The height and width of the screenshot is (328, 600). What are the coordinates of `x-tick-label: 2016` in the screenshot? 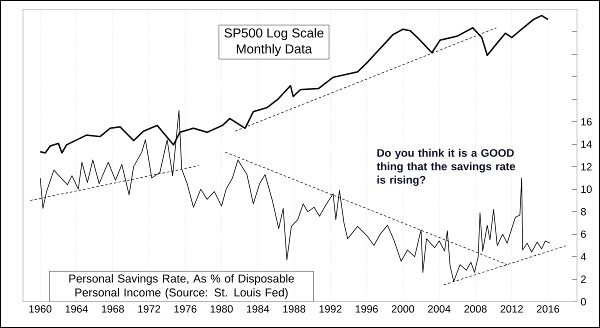 It's located at (548, 309).